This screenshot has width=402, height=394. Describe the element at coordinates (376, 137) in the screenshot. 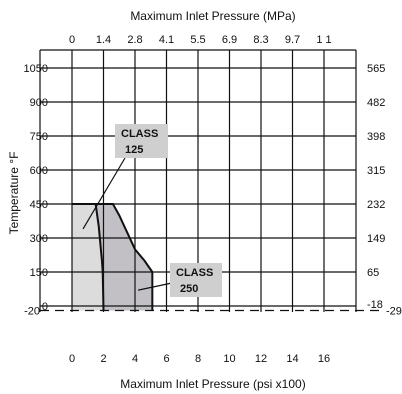

I see `right-tick-label: 398` at that location.